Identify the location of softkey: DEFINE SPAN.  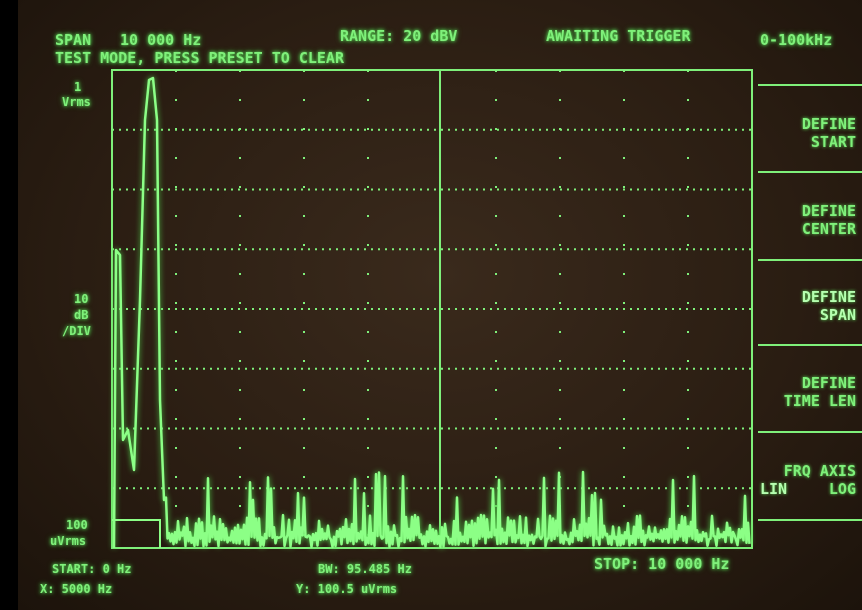
(808, 306).